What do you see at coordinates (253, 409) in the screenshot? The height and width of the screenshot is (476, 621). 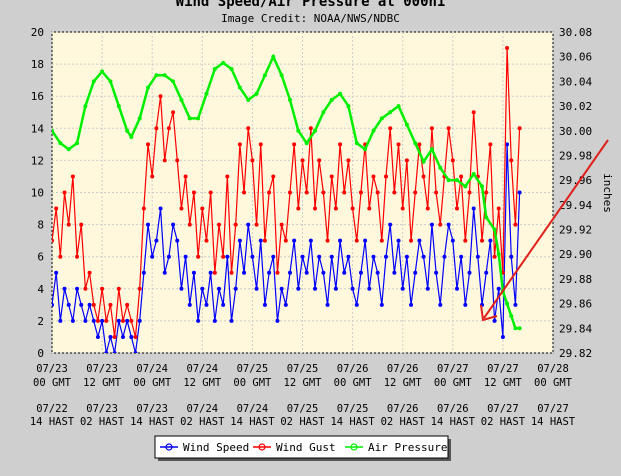 I see `x-tick-hast-date: 07/24` at bounding box center [253, 409].